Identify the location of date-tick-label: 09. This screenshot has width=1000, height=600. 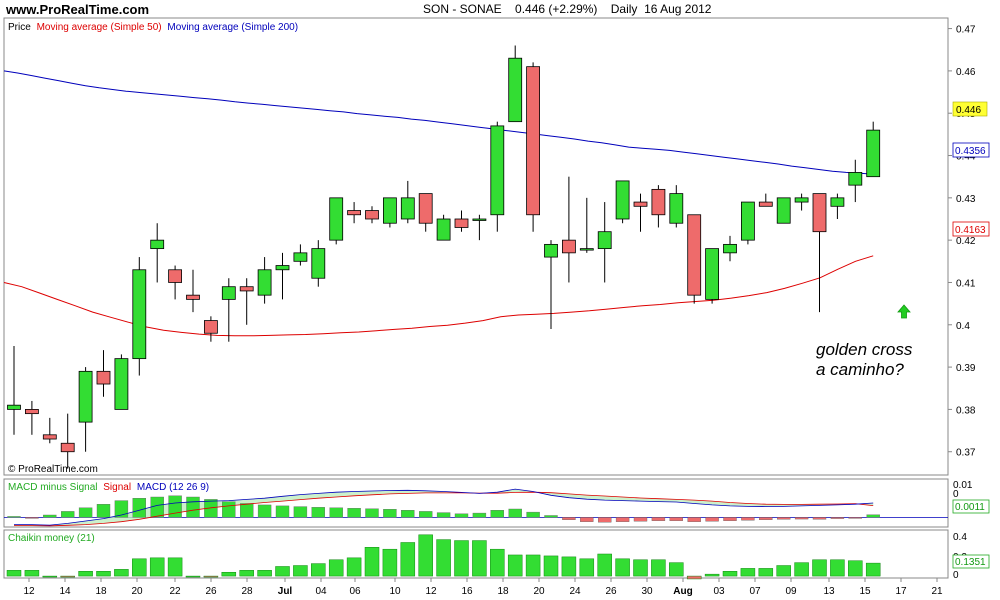
(791, 591).